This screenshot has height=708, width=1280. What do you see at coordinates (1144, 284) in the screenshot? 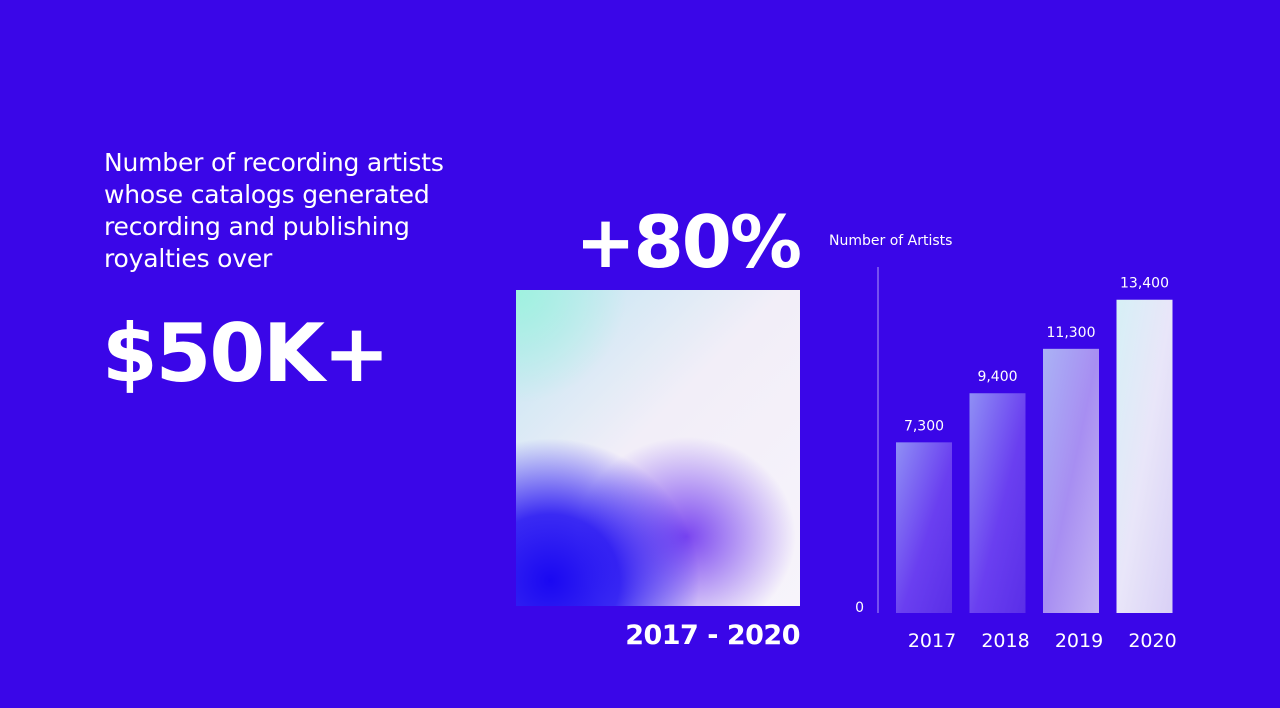
I see `bar-value-label-2020: 13,400` at bounding box center [1144, 284].